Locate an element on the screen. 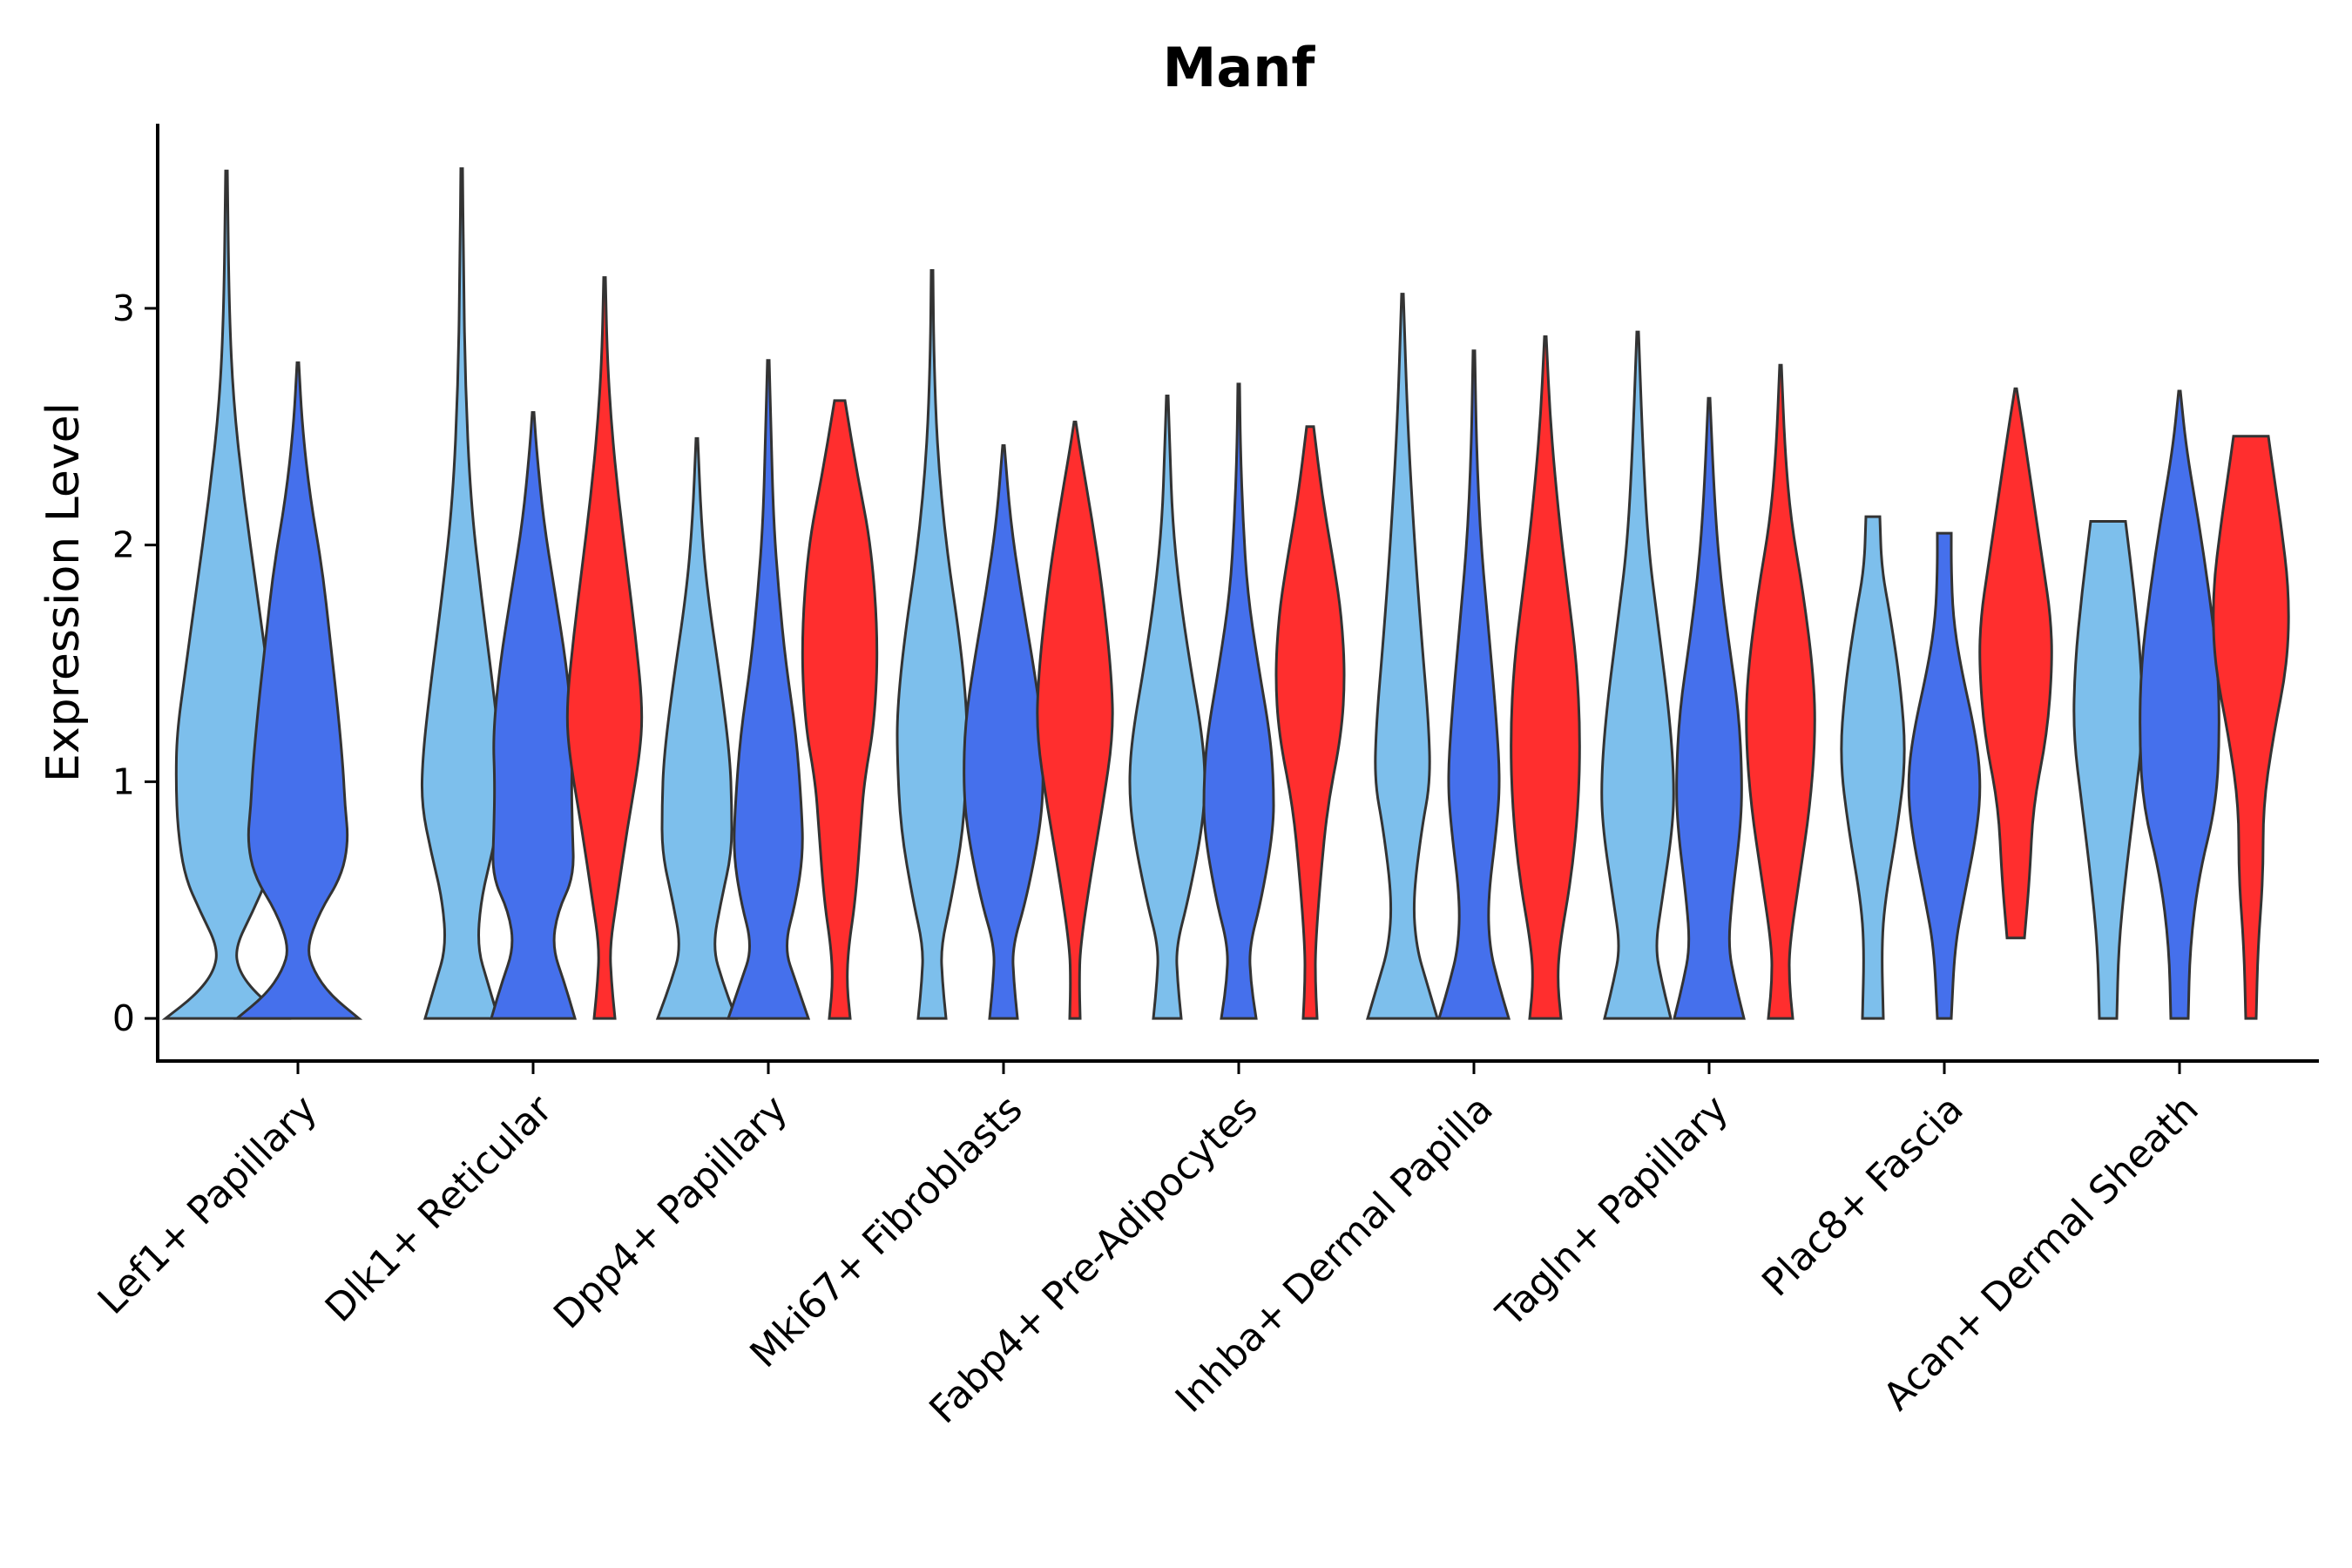 The height and width of the screenshot is (1568, 2352). y-axis-label: Expression Level is located at coordinates (64, 592).